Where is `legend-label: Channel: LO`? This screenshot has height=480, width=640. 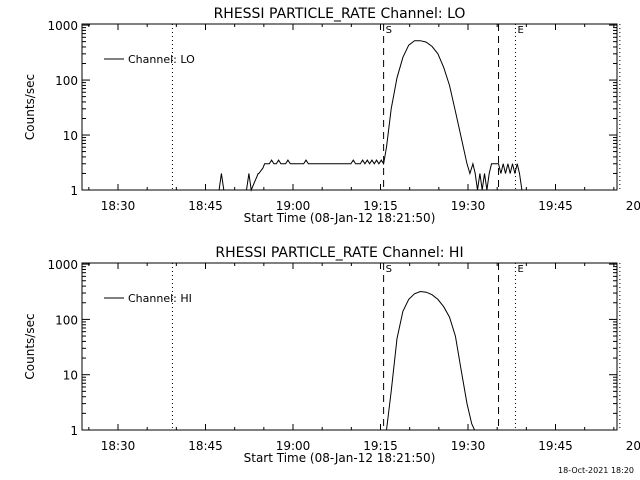 legend-label: Channel: LO is located at coordinates (161, 59).